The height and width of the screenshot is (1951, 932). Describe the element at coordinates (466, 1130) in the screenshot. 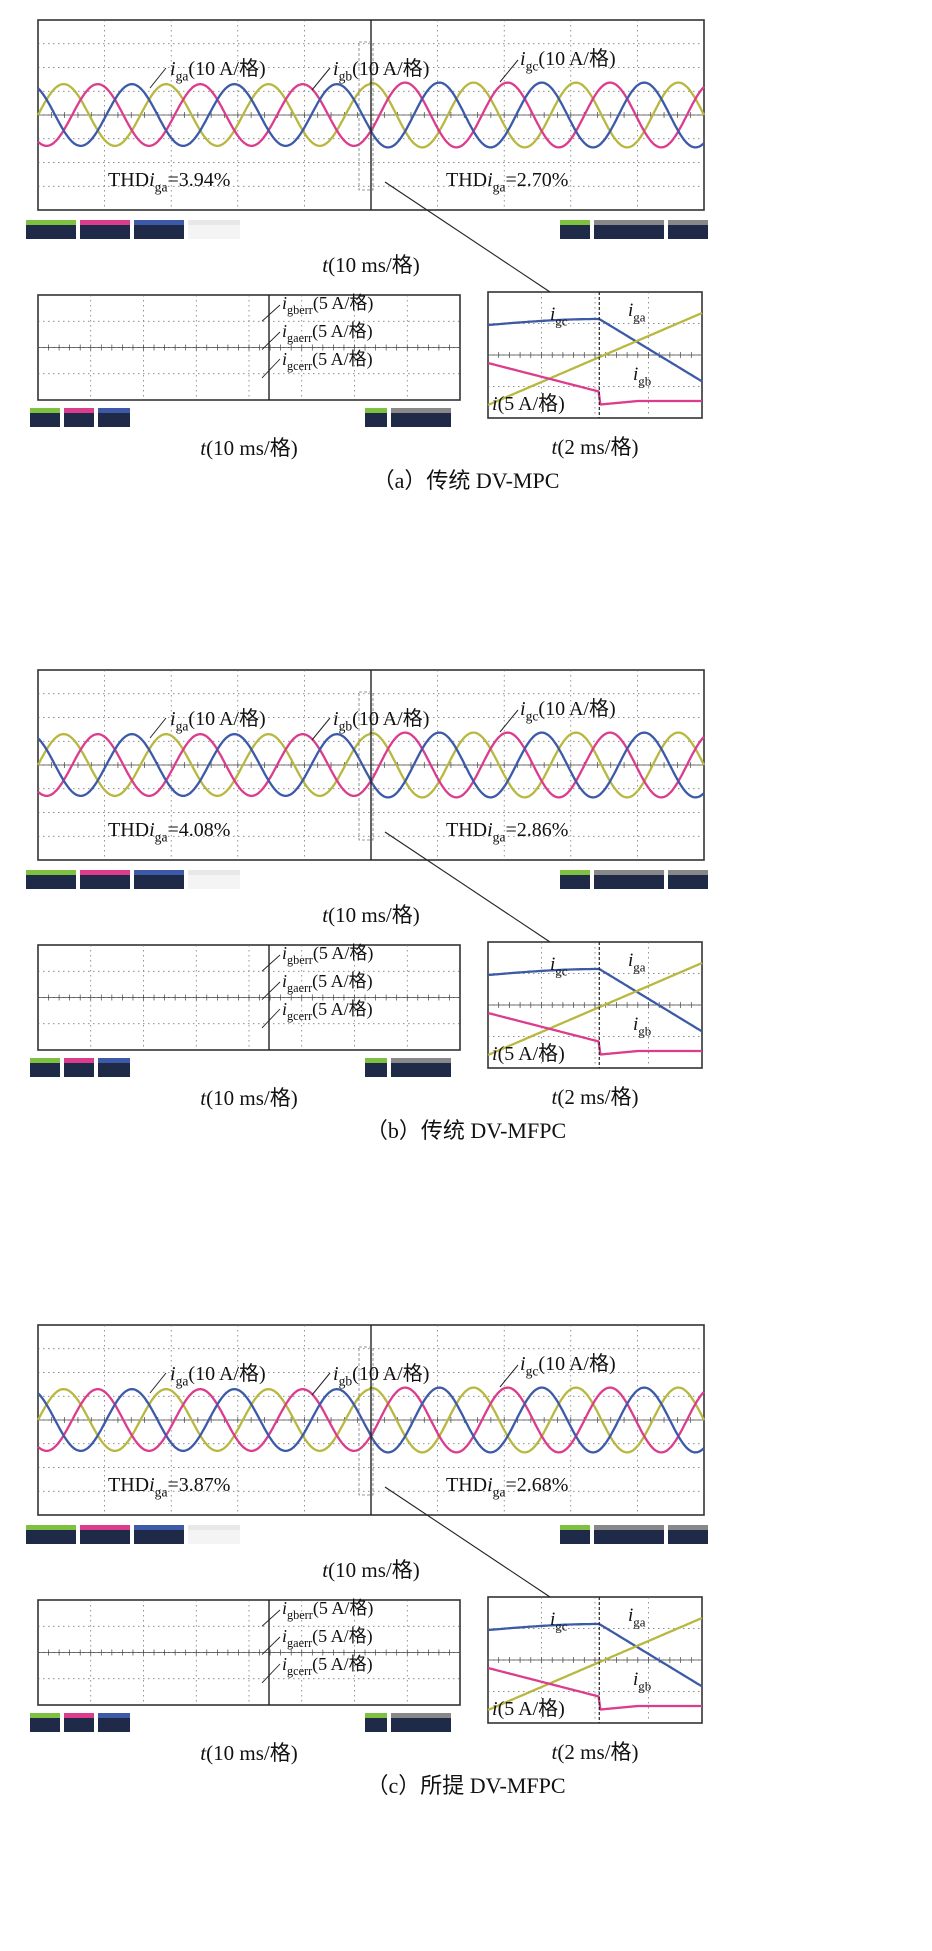

I see `caption-2: （b）传统 DV-MFPC` at that location.